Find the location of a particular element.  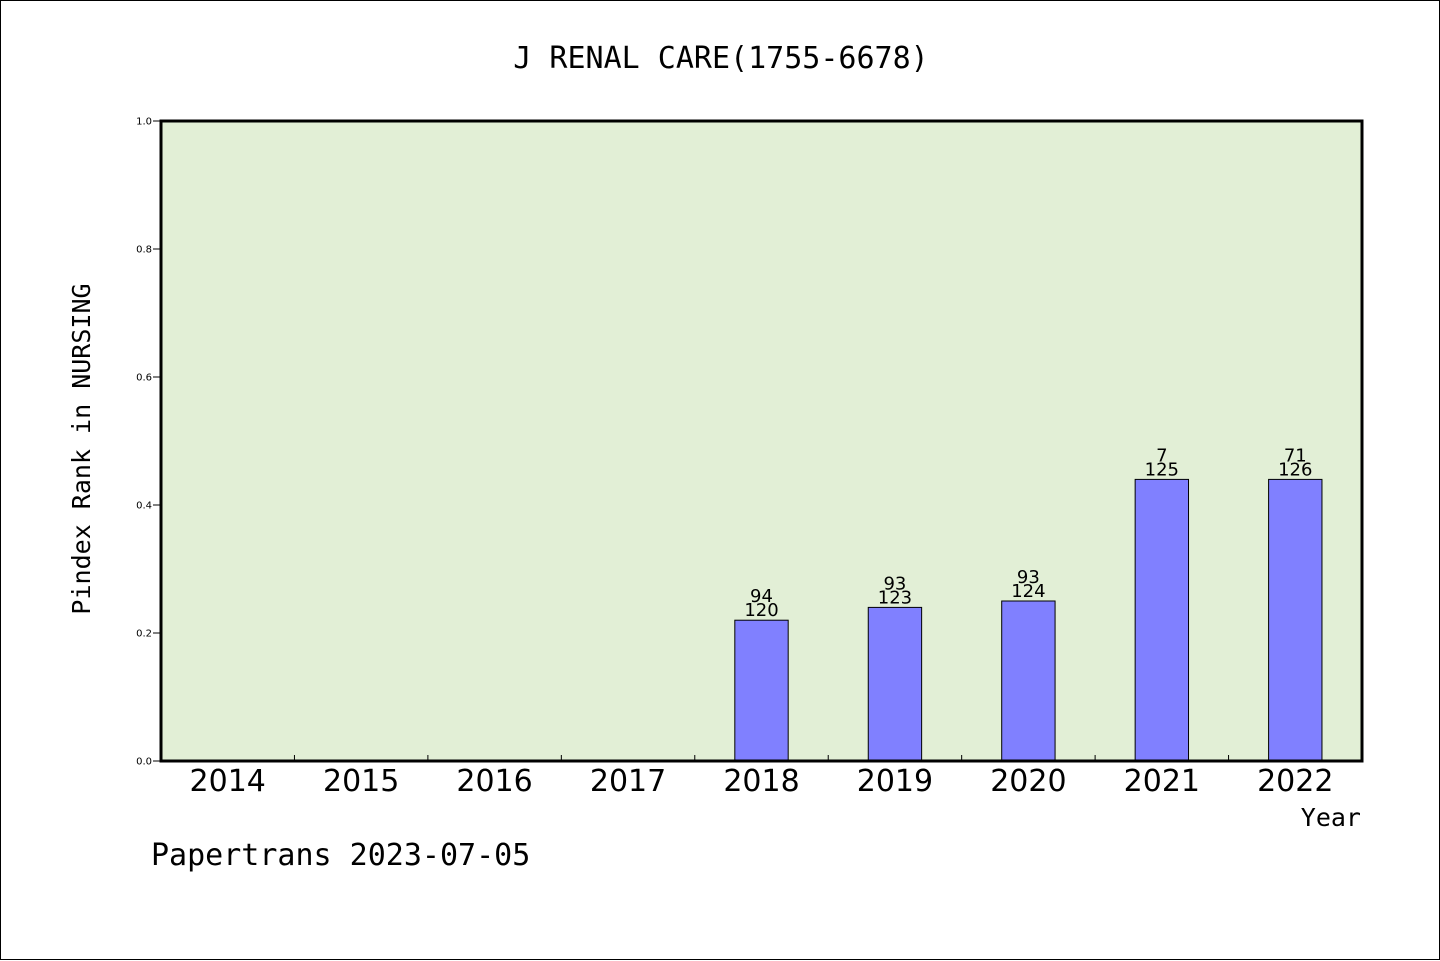

y-tick-label: 0.8 is located at coordinates (144, 250).